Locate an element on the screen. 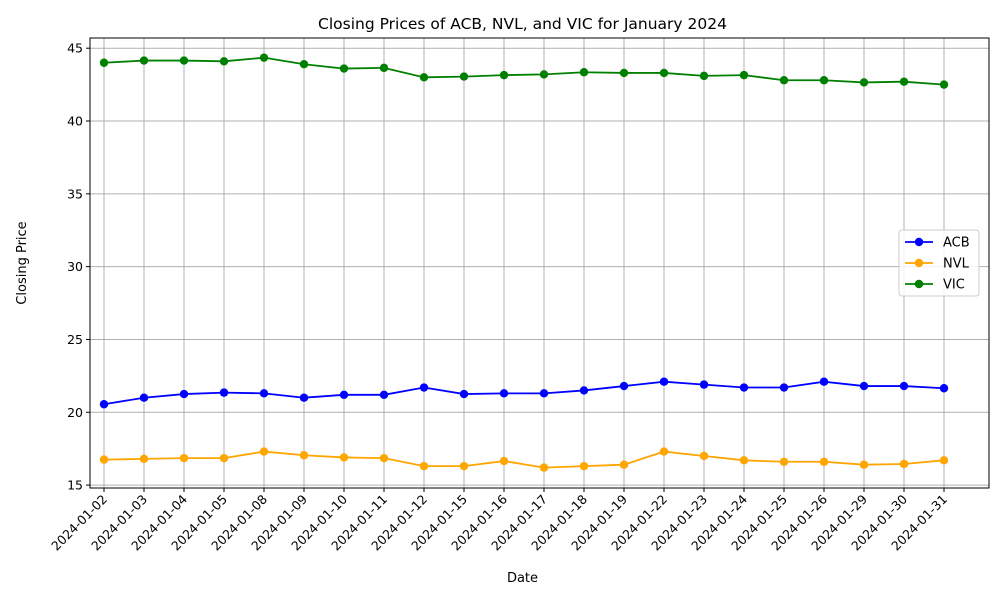  y-tick-label: 20 is located at coordinates (75, 412).